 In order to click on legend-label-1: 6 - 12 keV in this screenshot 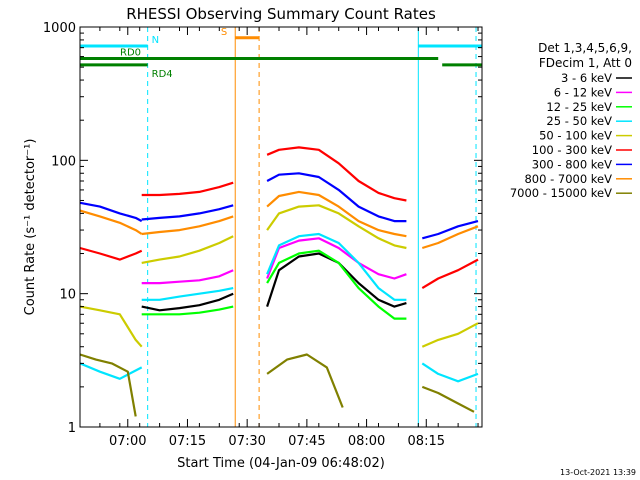, I will do `click(583, 92)`.